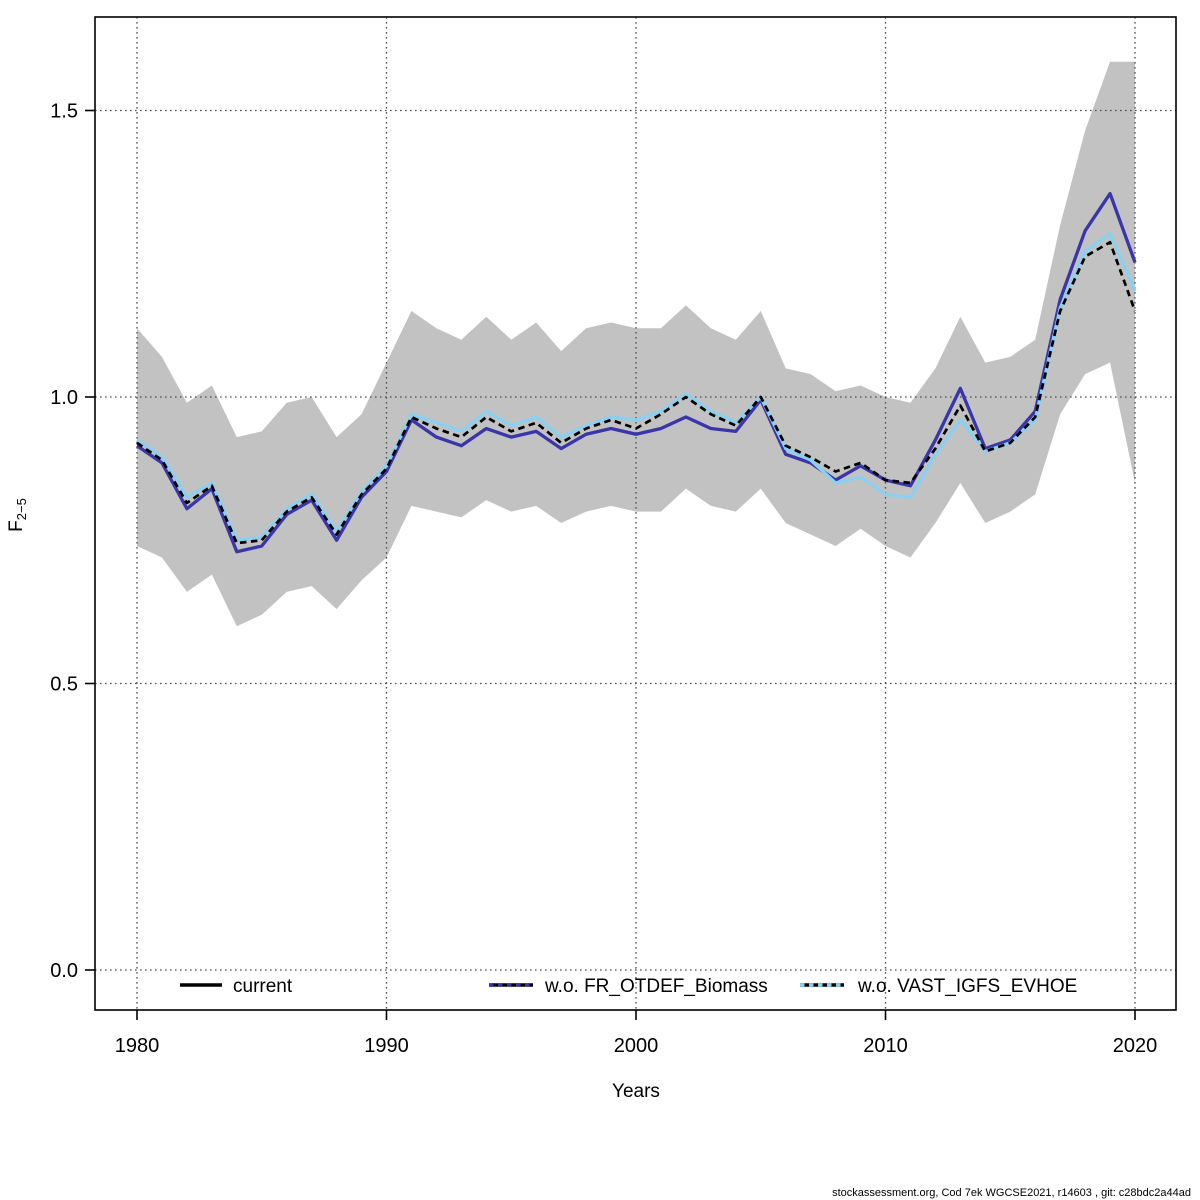  What do you see at coordinates (386, 1046) in the screenshot?
I see `x-tick-label: 1990` at bounding box center [386, 1046].